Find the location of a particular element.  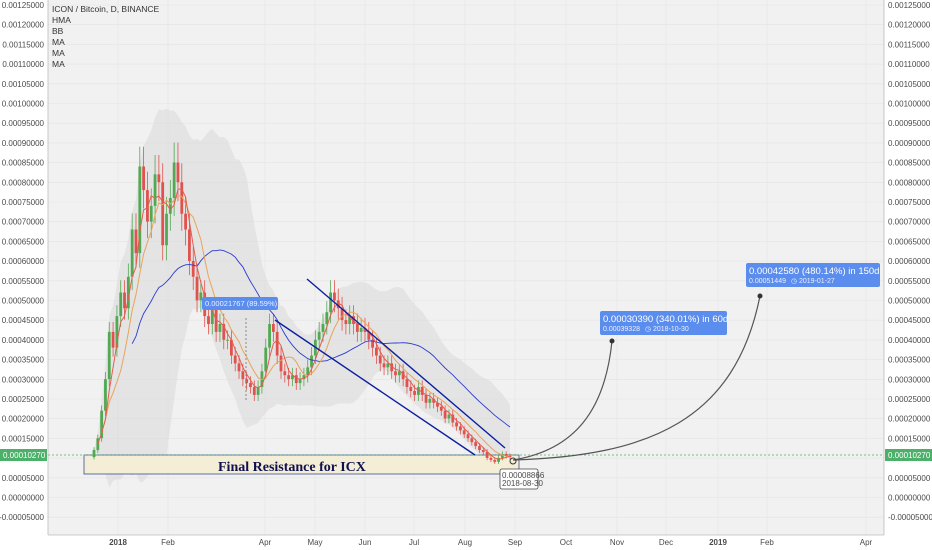

low-point is located at coordinates (513, 461).